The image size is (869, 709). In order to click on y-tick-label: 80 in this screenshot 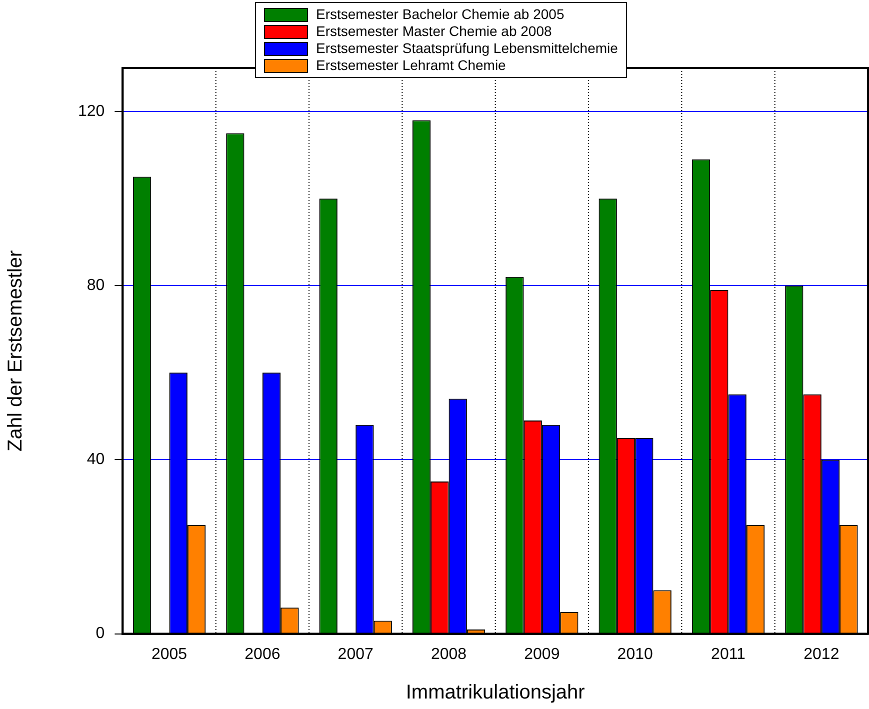, I will do `click(95, 285)`.